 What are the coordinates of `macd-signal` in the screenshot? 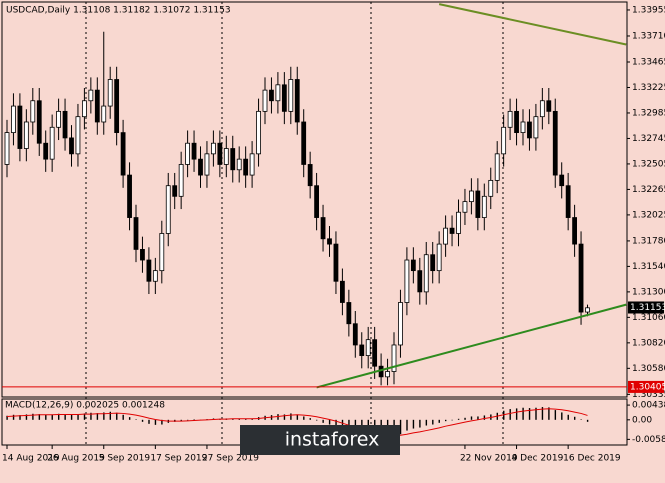 It's located at (297, 422).